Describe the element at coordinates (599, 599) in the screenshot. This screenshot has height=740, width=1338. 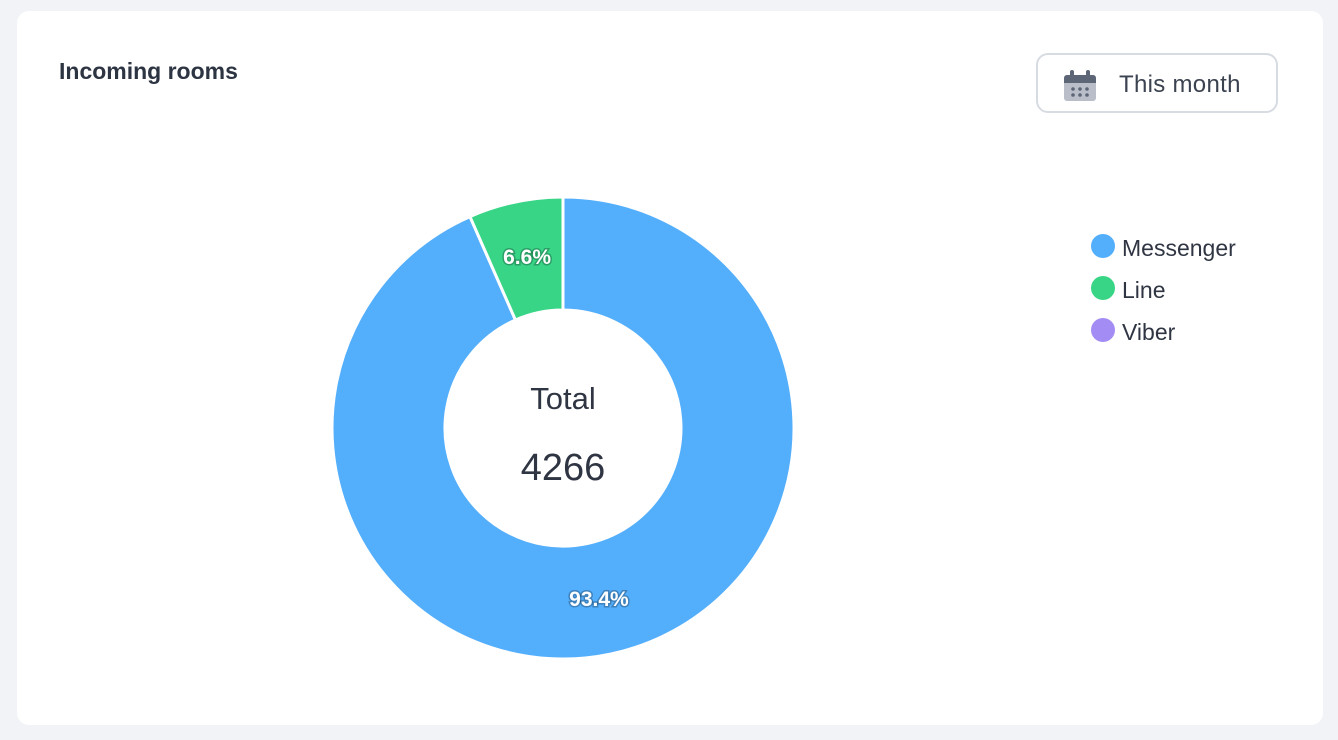
I see `slice-label-messenger: 93.4%` at that location.